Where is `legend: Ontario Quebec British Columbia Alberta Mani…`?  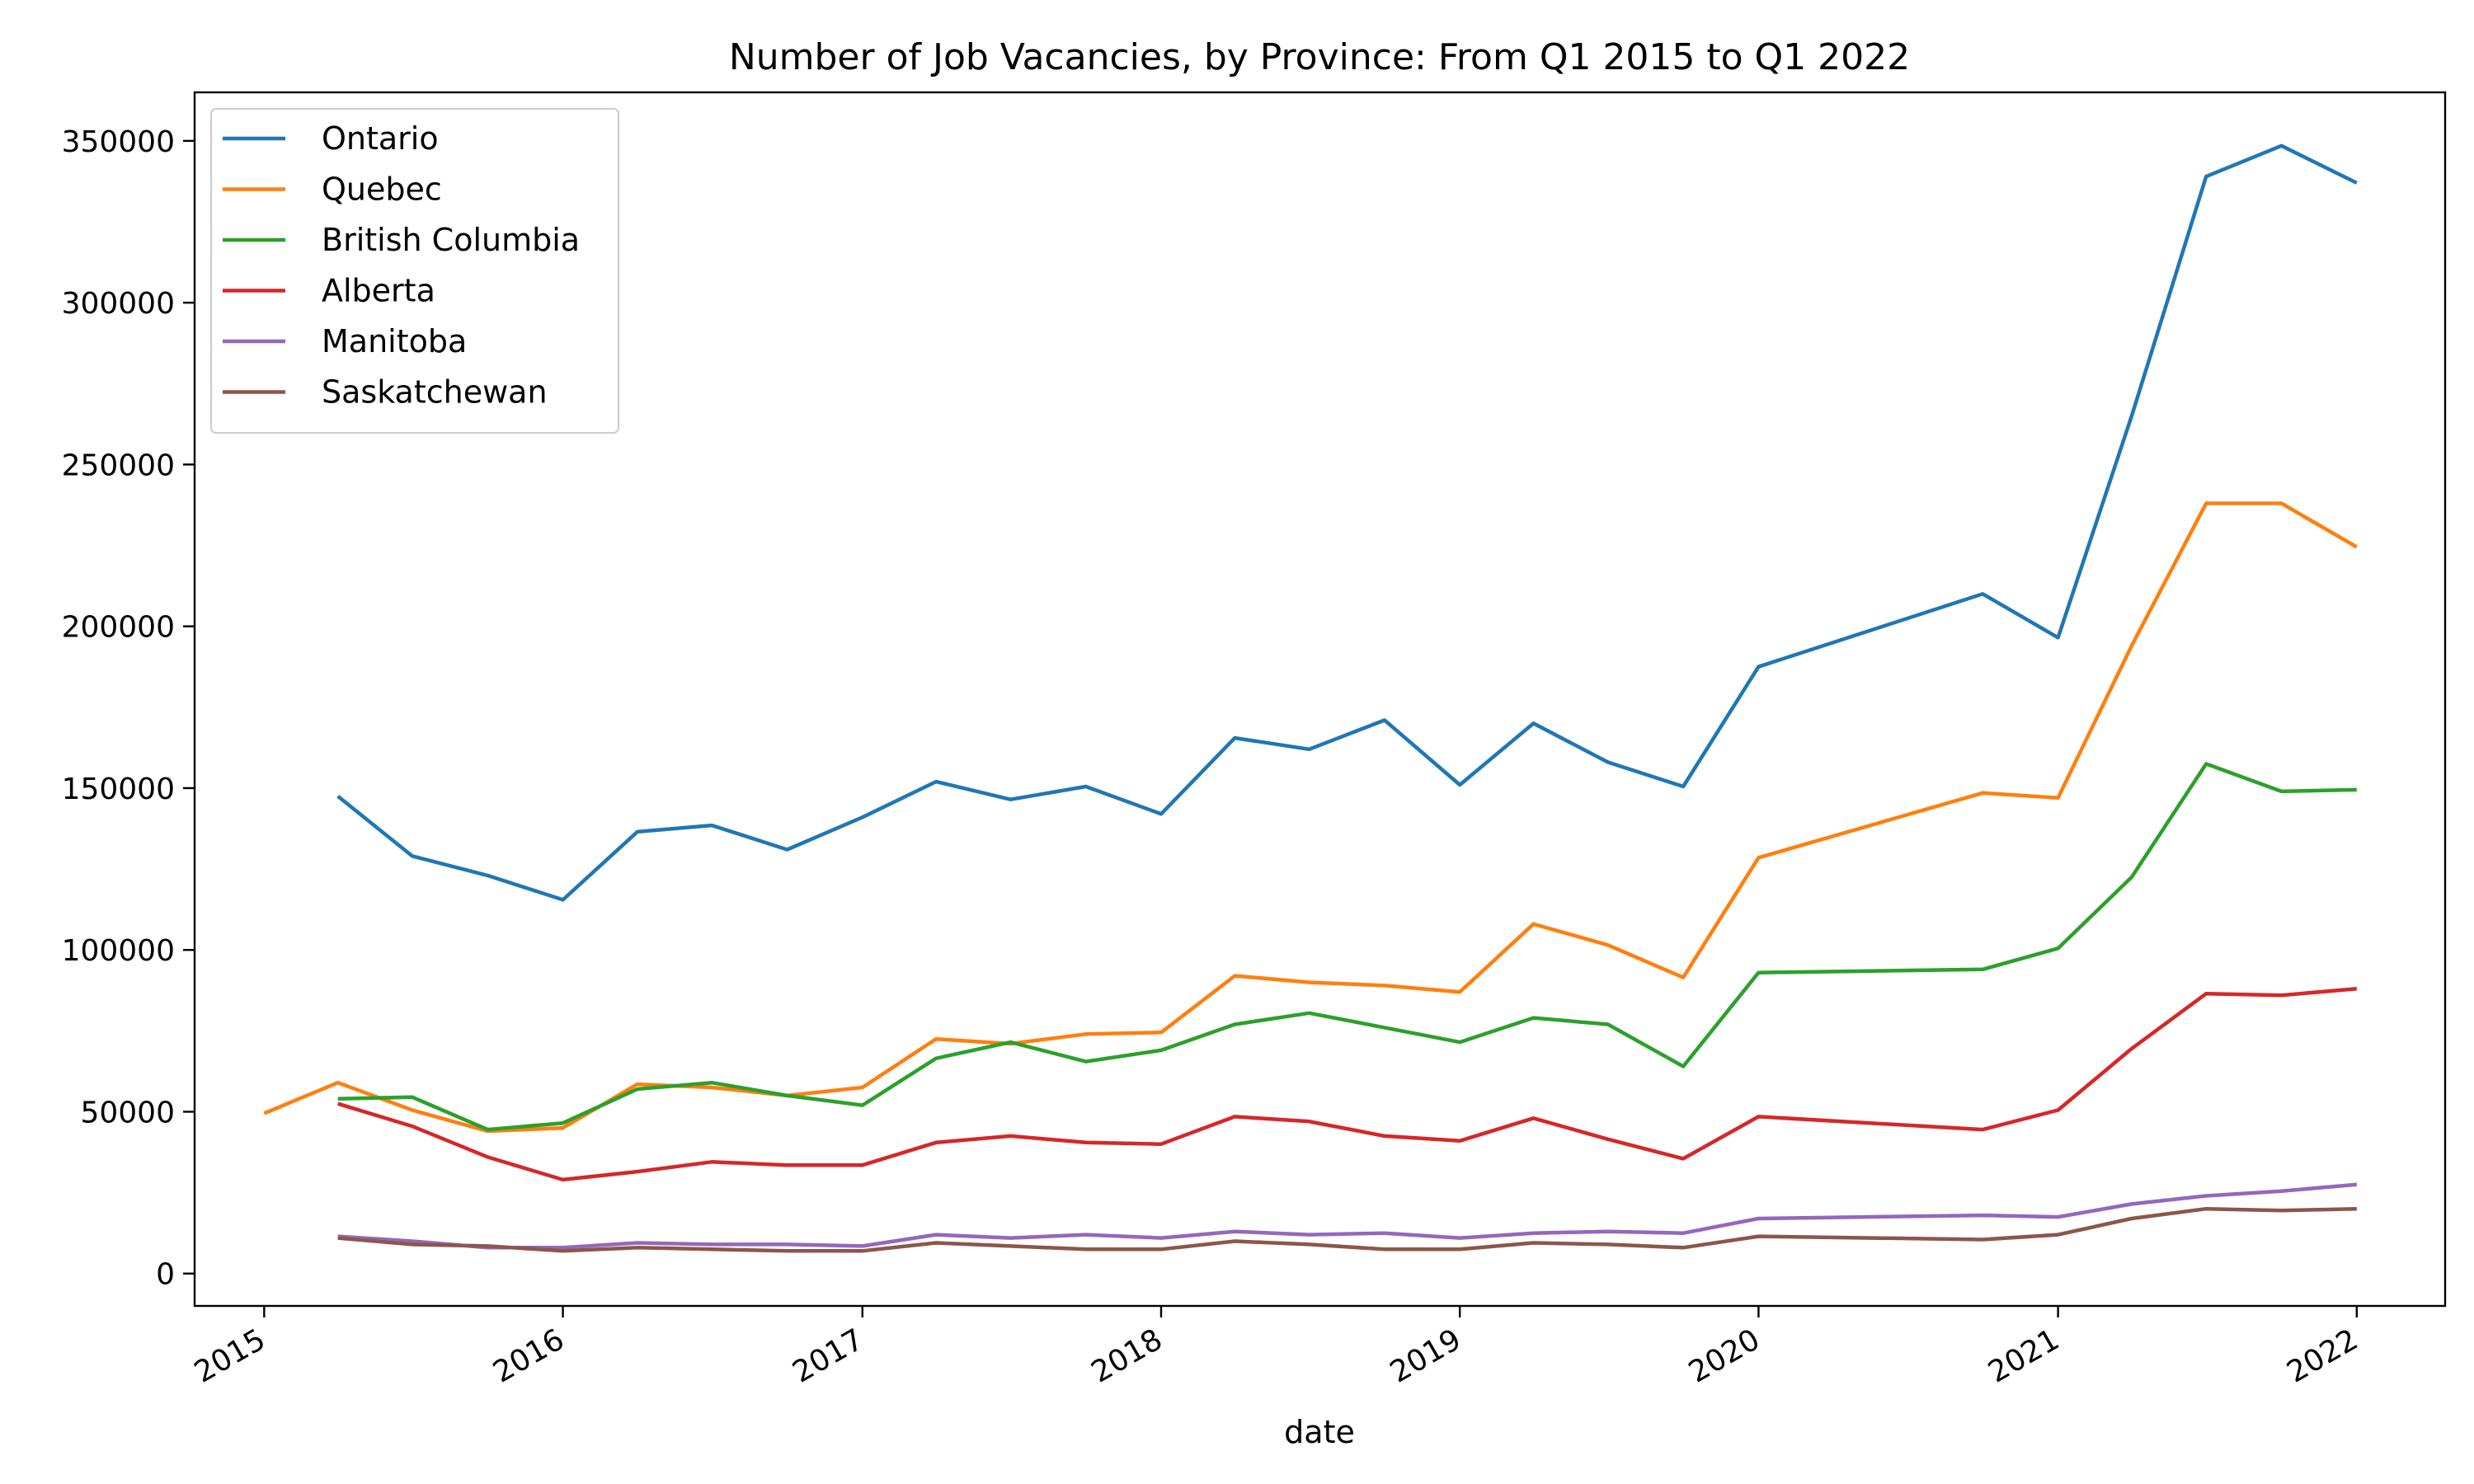
legend: Ontario Quebec British Columbia Alberta Mani… is located at coordinates (414, 271).